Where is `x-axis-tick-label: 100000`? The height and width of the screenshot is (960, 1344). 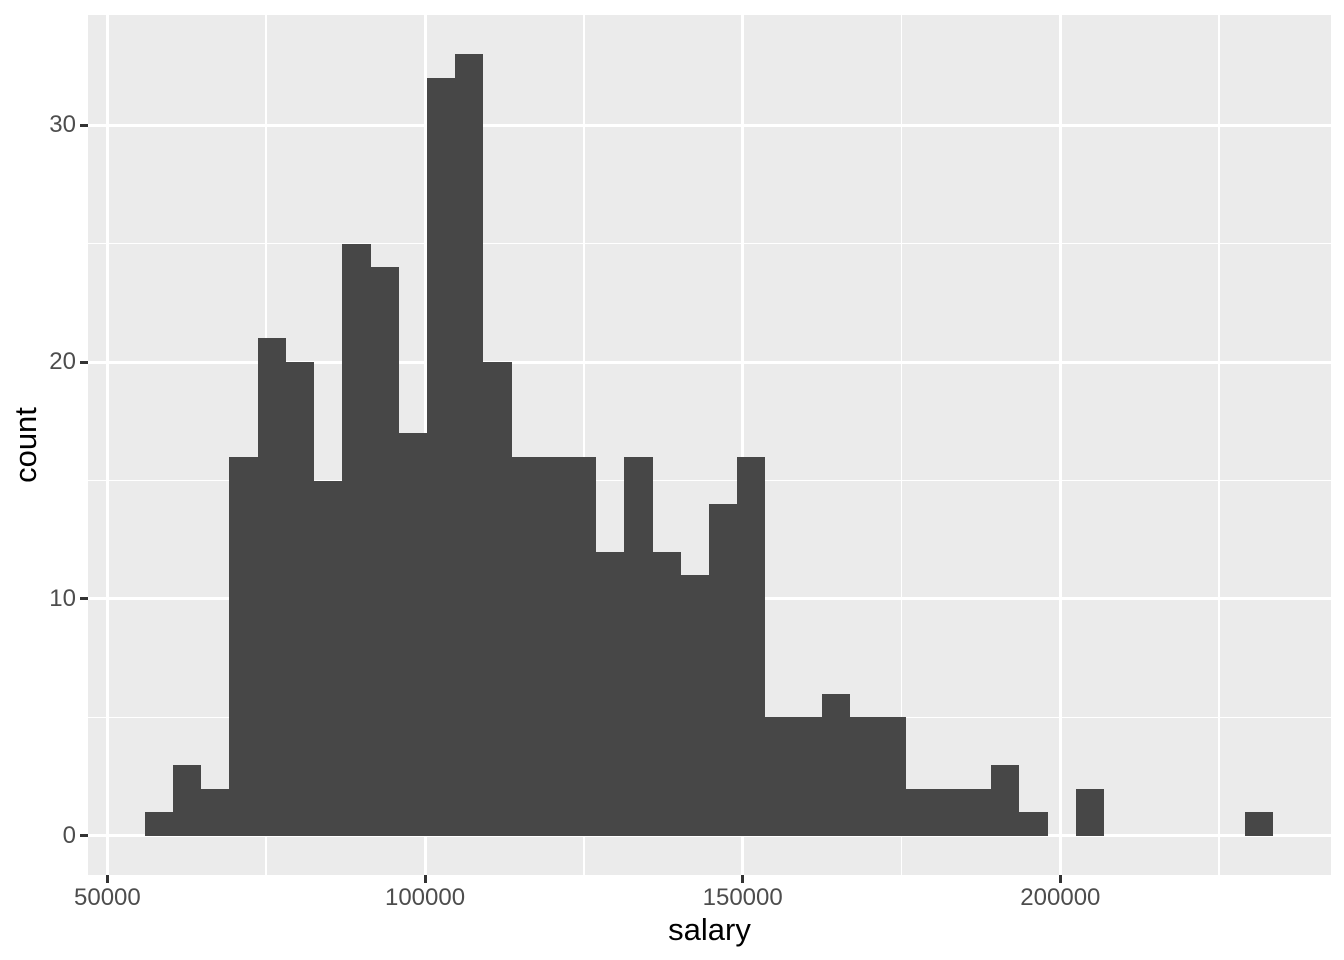 x-axis-tick-label: 100000 is located at coordinates (425, 897).